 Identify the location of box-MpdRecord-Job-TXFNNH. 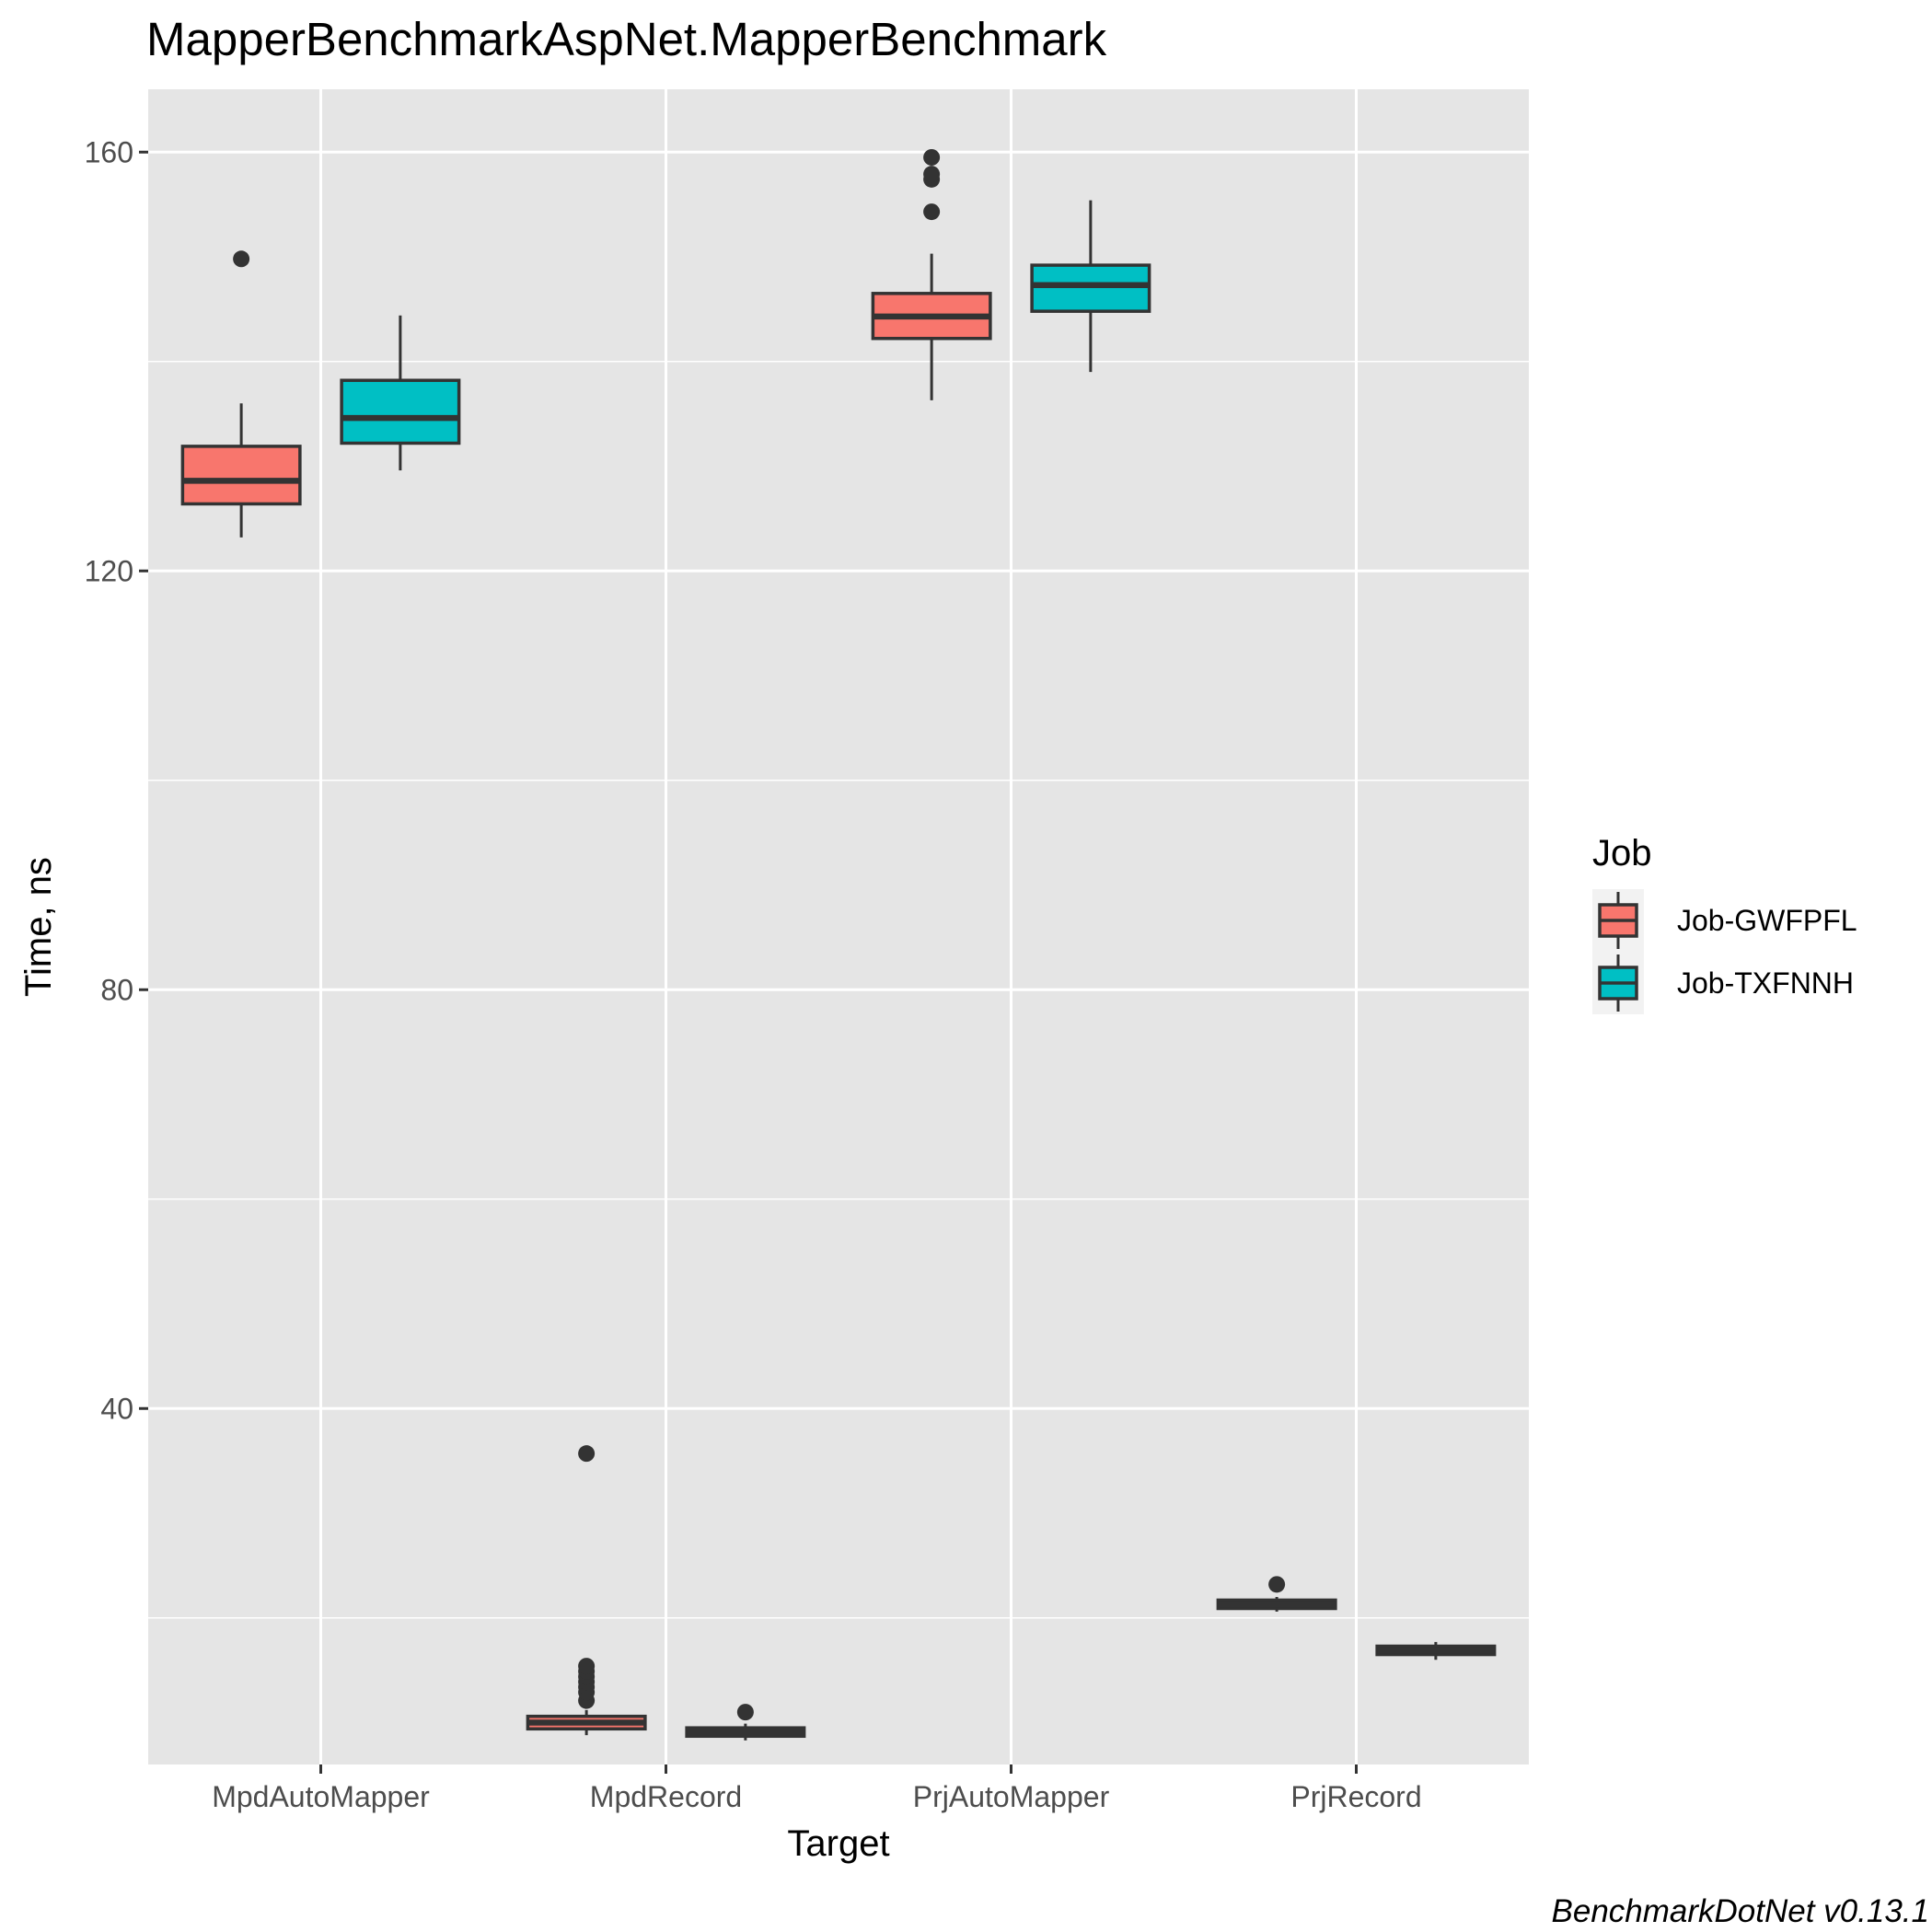
(745, 1723).